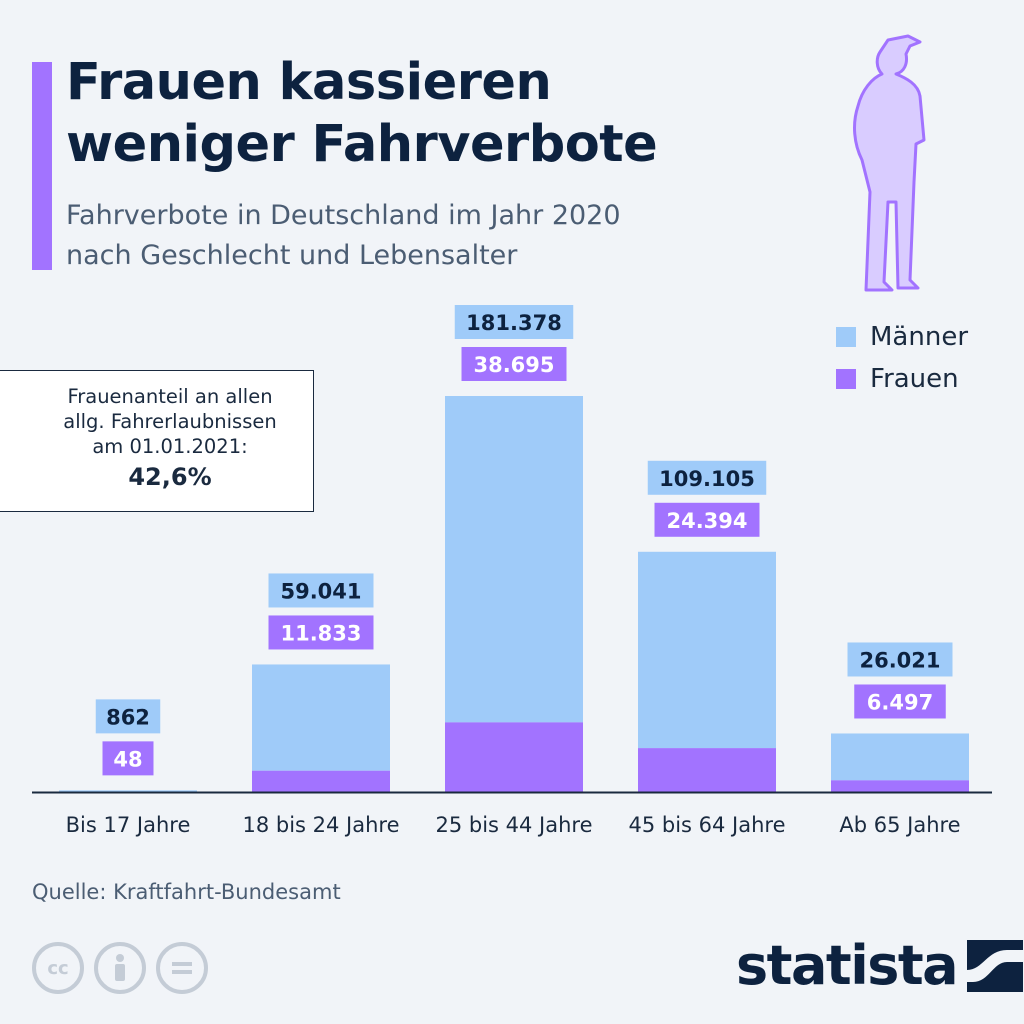 The height and width of the screenshot is (1024, 1024). What do you see at coordinates (343, 215) in the screenshot?
I see `subtitle-line-1: Fahrverbote in Deutschland im Jahr 2020` at bounding box center [343, 215].